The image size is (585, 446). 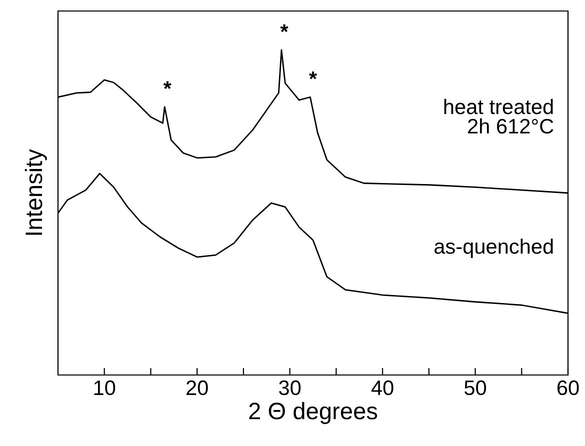 I want to click on x-tick-label: 20, so click(x=197, y=388).